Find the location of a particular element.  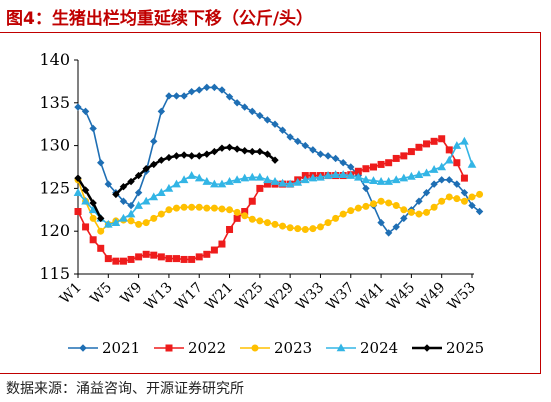

title-divider is located at coordinates (270, 32).